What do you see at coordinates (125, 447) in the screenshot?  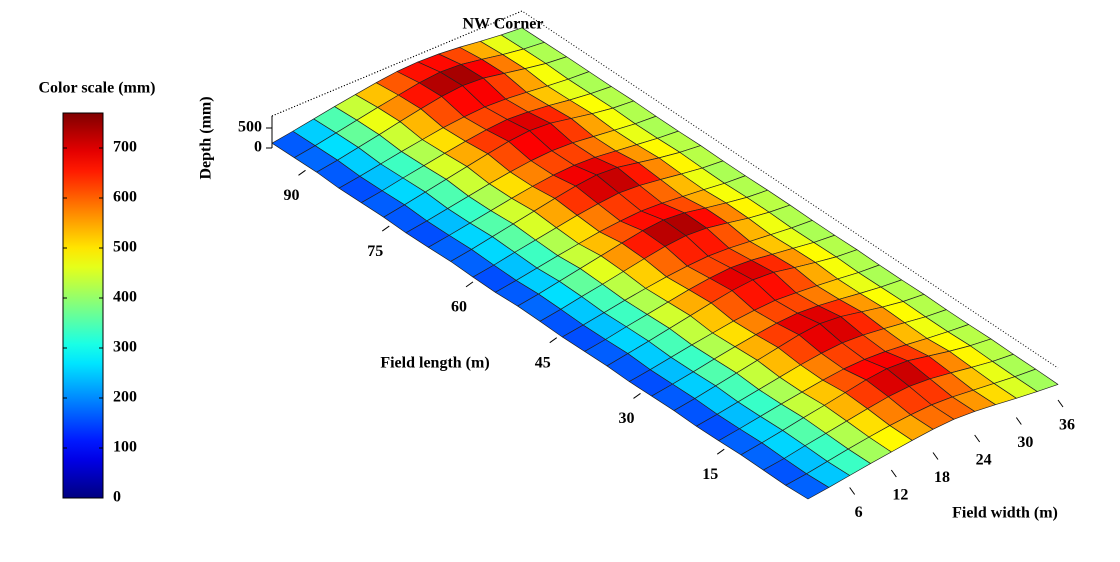 I see `colorbar-tick-label: 100` at bounding box center [125, 447].